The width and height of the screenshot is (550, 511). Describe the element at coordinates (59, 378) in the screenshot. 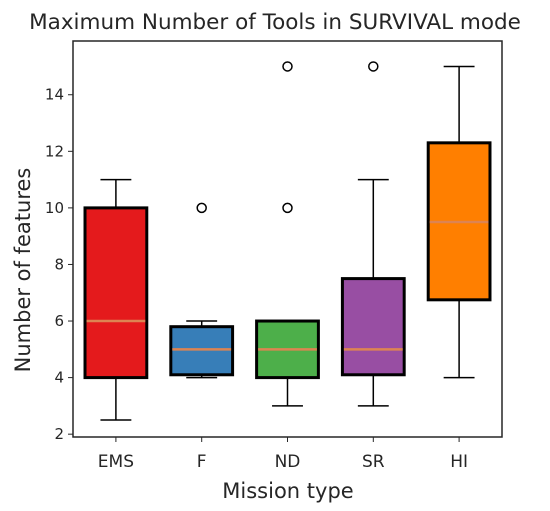

I see `y-tick-label: 4` at that location.